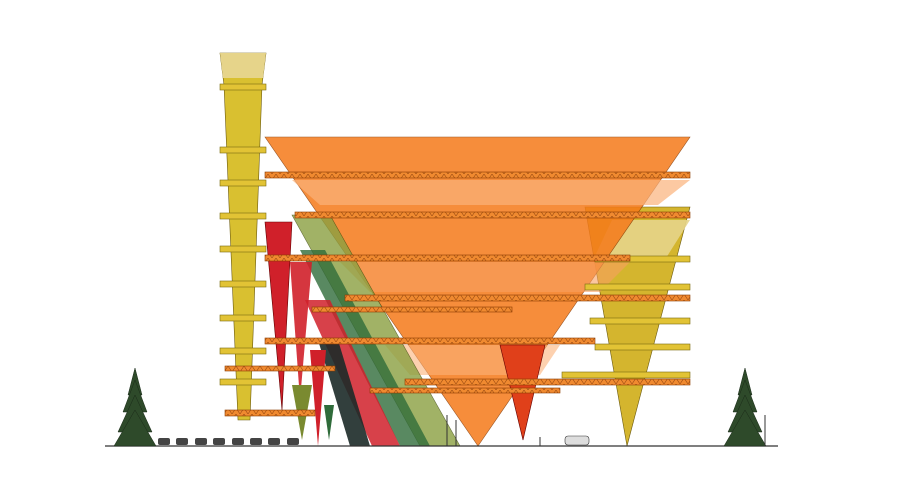  What do you see at coordinates (606, 430) in the screenshot?
I see `figures` at bounding box center [606, 430].